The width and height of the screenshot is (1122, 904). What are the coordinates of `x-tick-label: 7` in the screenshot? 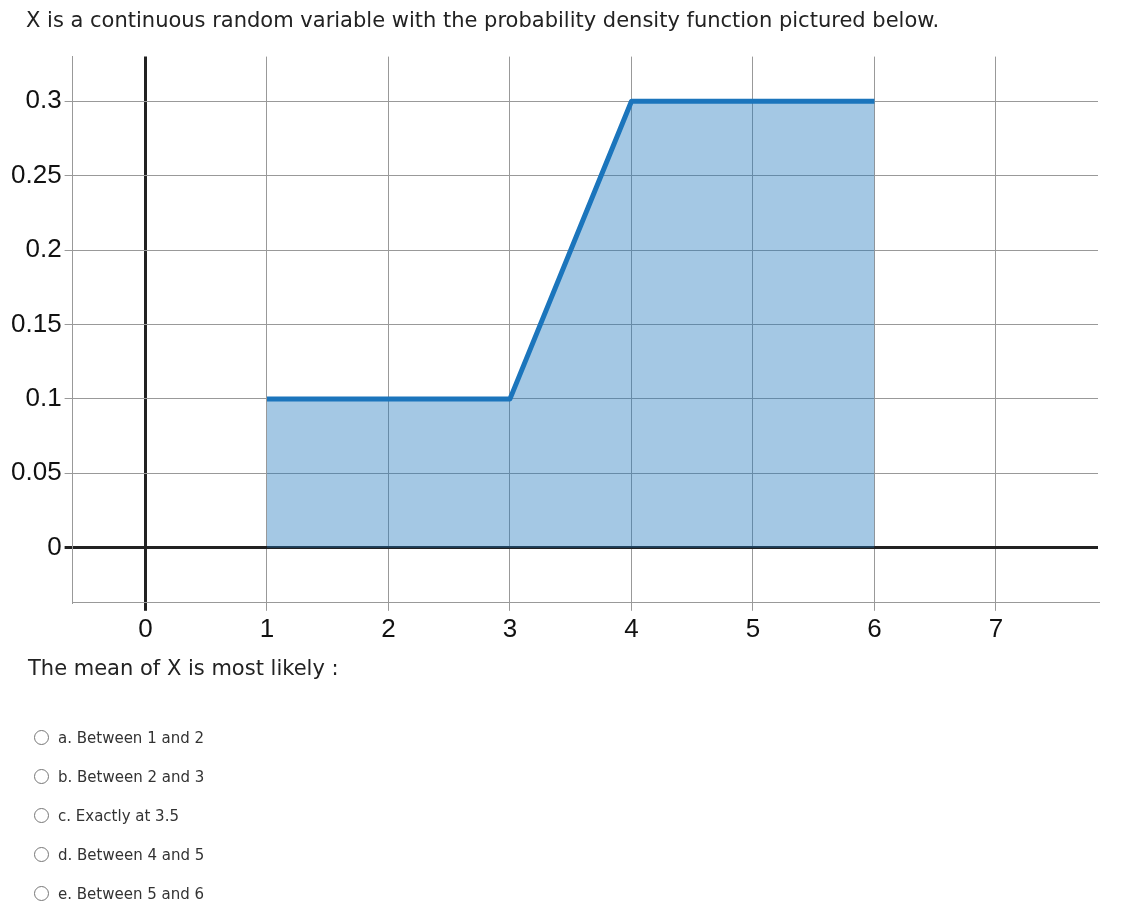 It's located at (996, 627).